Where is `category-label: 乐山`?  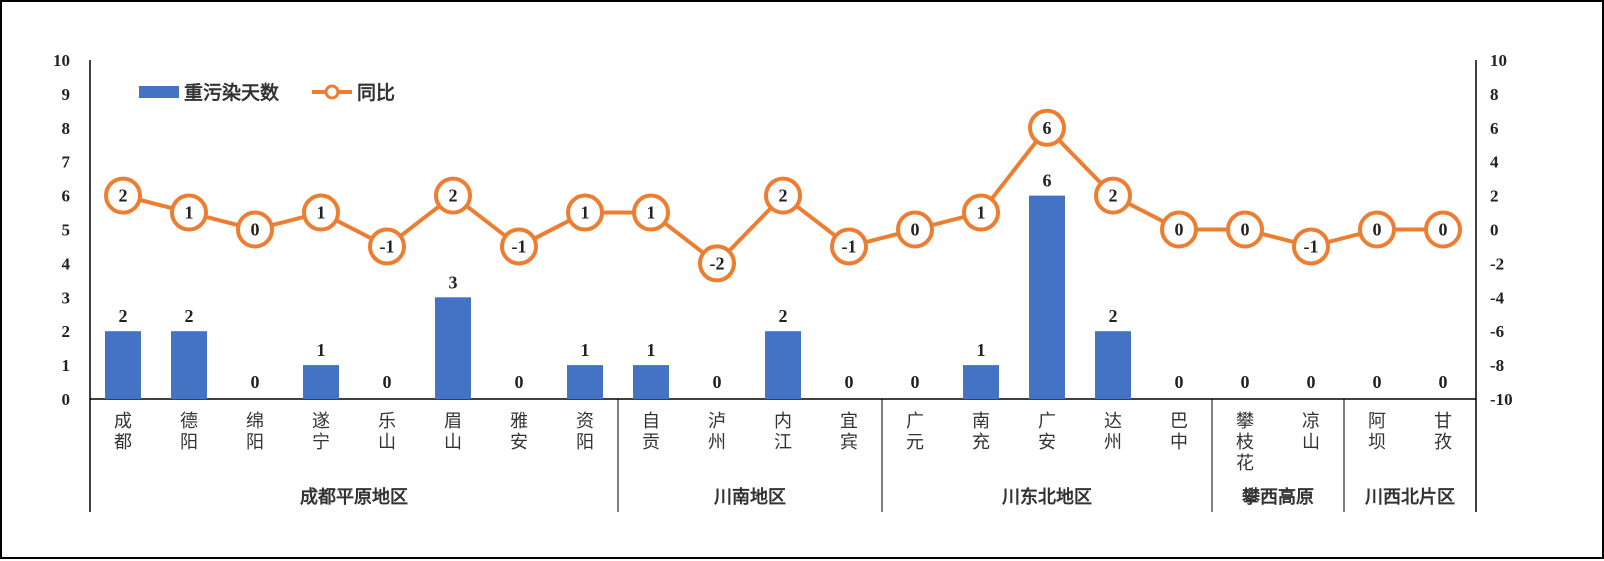 category-label: 乐山 is located at coordinates (387, 432).